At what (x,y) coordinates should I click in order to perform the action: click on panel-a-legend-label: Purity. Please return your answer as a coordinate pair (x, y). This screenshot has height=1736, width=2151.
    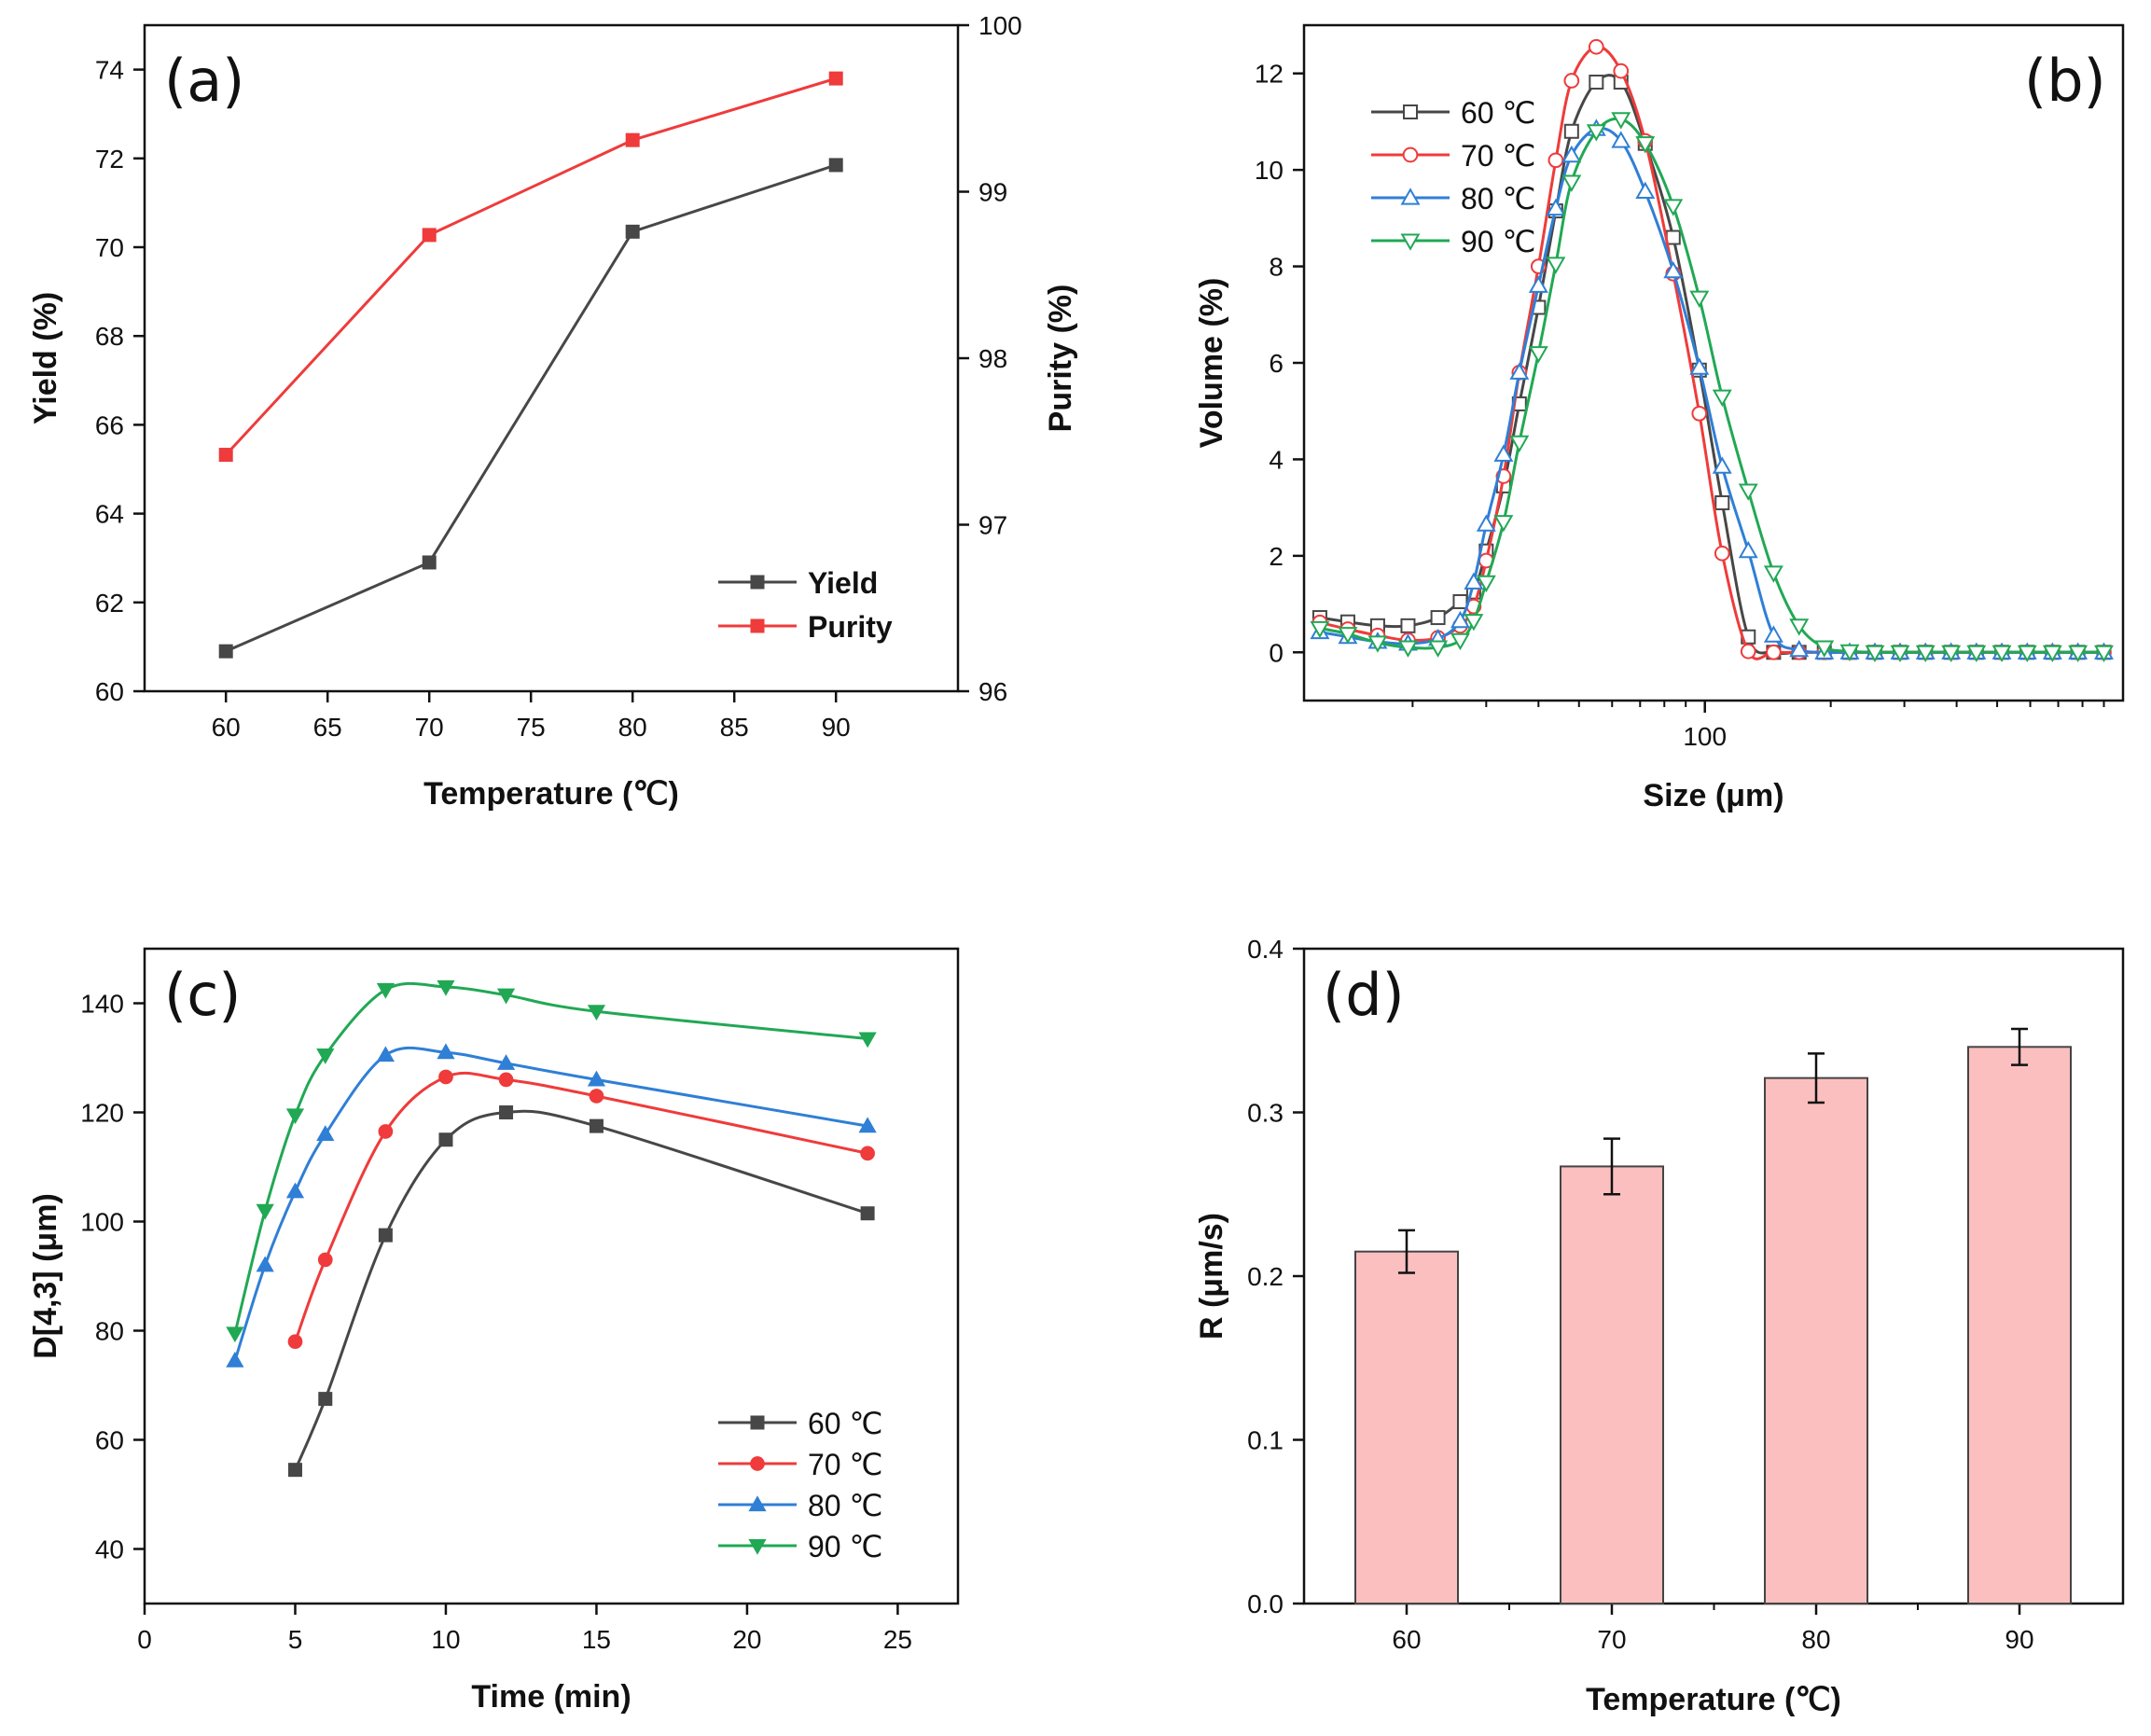
    Looking at the image, I should click on (850, 627).